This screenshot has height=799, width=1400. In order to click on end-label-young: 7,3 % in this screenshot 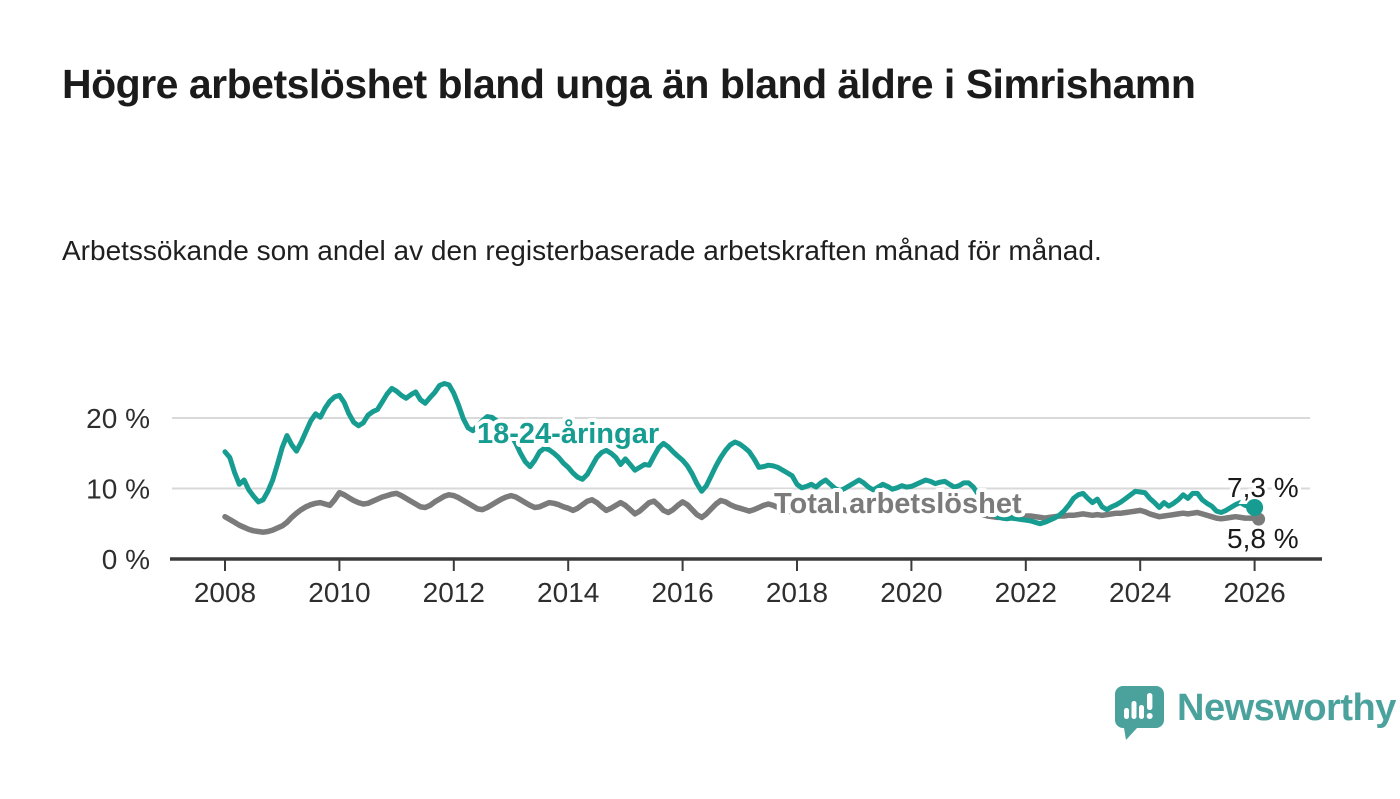, I will do `click(1263, 487)`.